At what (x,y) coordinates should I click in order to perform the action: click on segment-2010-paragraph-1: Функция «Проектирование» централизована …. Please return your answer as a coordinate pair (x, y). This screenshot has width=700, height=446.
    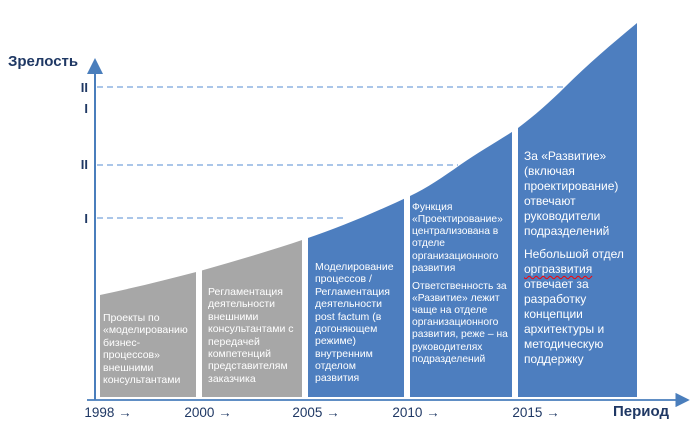
    Looking at the image, I should click on (457, 238).